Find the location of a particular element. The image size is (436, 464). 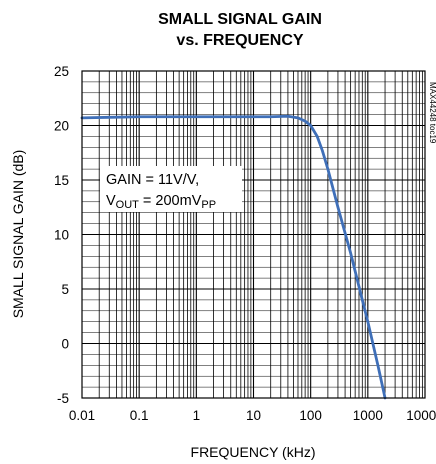

x-tick-label: 0.1 is located at coordinates (139, 415).